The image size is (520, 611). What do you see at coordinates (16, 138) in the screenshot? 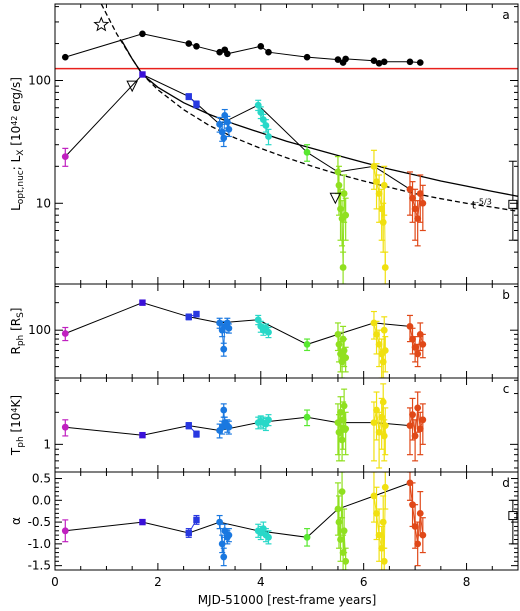
I see `y-axis-title-part: [10` at bounding box center [16, 138].